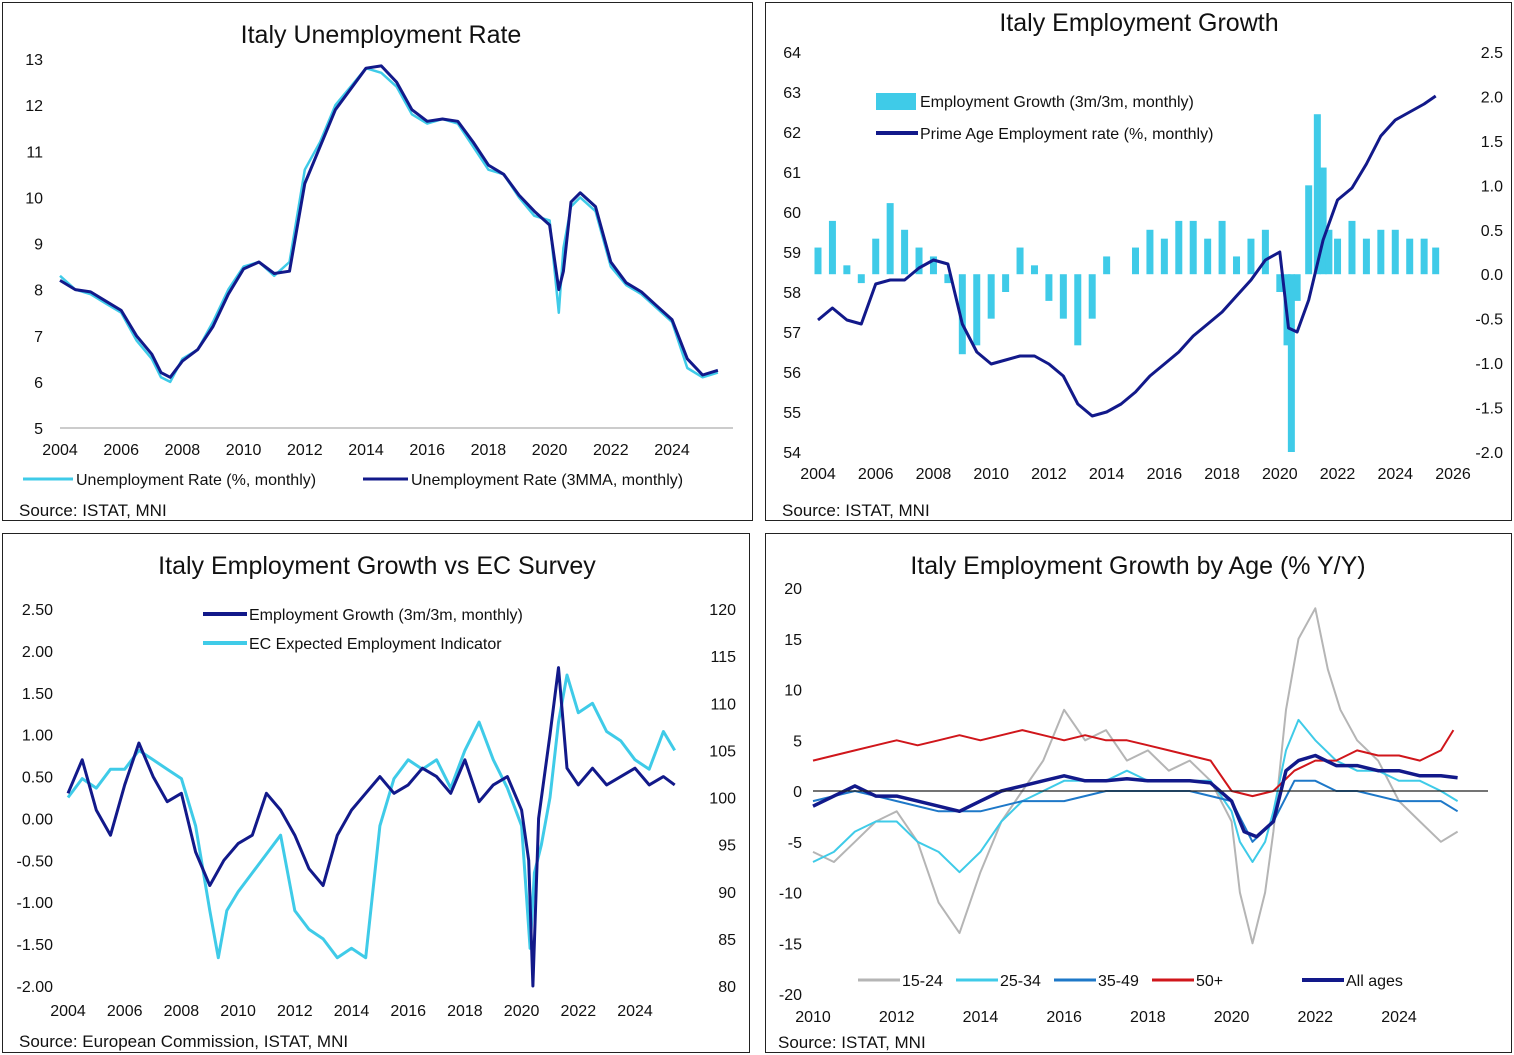 The width and height of the screenshot is (1514, 1055). What do you see at coordinates (1489, 453) in the screenshot?
I see `y-right-tick-label: -2.0` at bounding box center [1489, 453].